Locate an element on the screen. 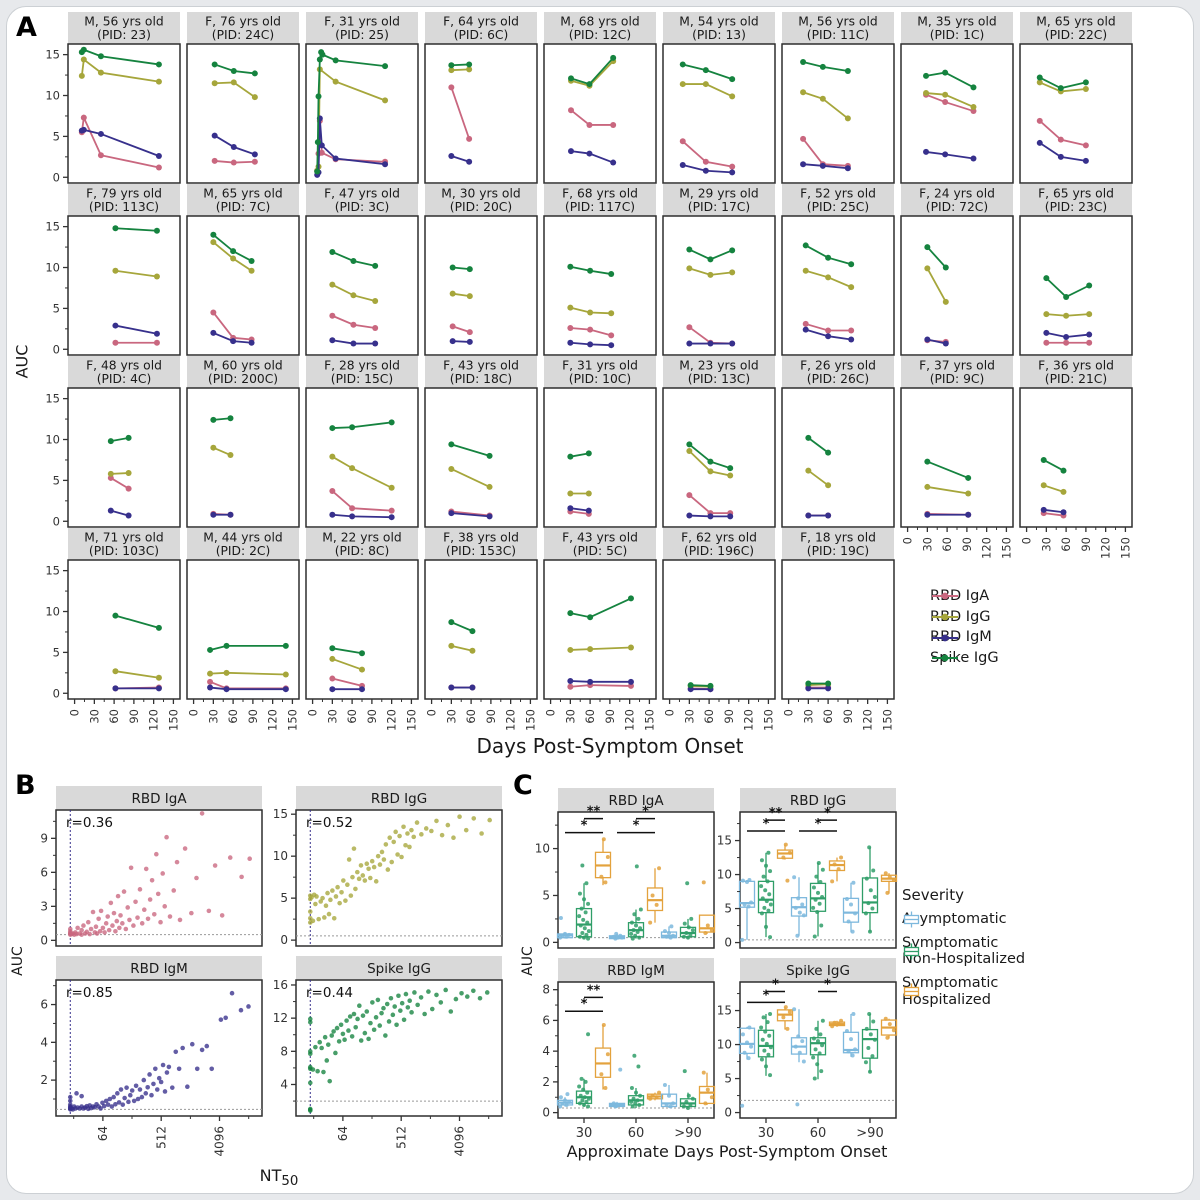  facet-PID17C: M, 29 yrs old(PID: 17C) is located at coordinates (719, 270).